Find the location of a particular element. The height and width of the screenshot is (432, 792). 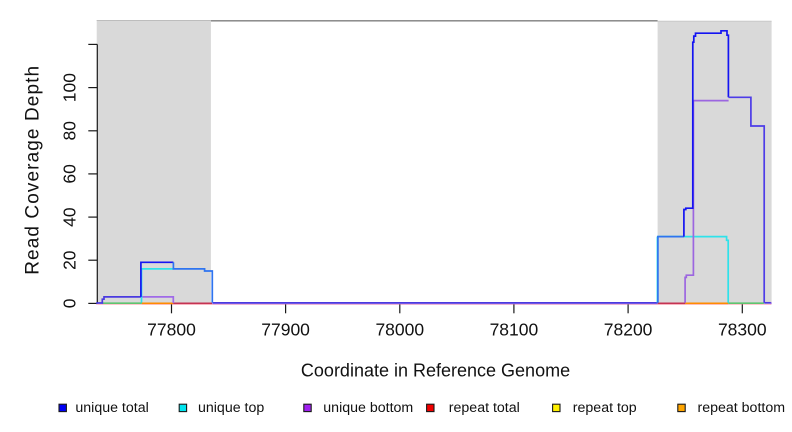

svg-text: 100 is located at coordinates (70, 87).